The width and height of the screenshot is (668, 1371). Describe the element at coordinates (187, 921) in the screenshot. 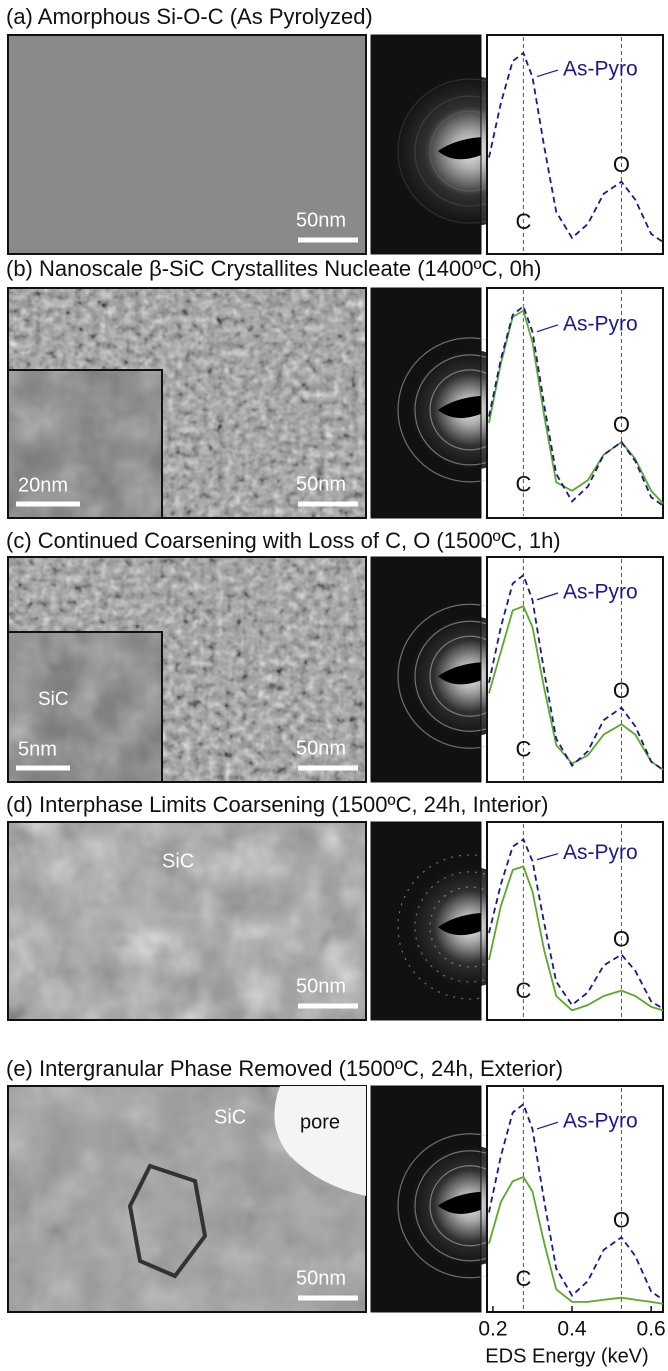

I see `tem-texture` at that location.